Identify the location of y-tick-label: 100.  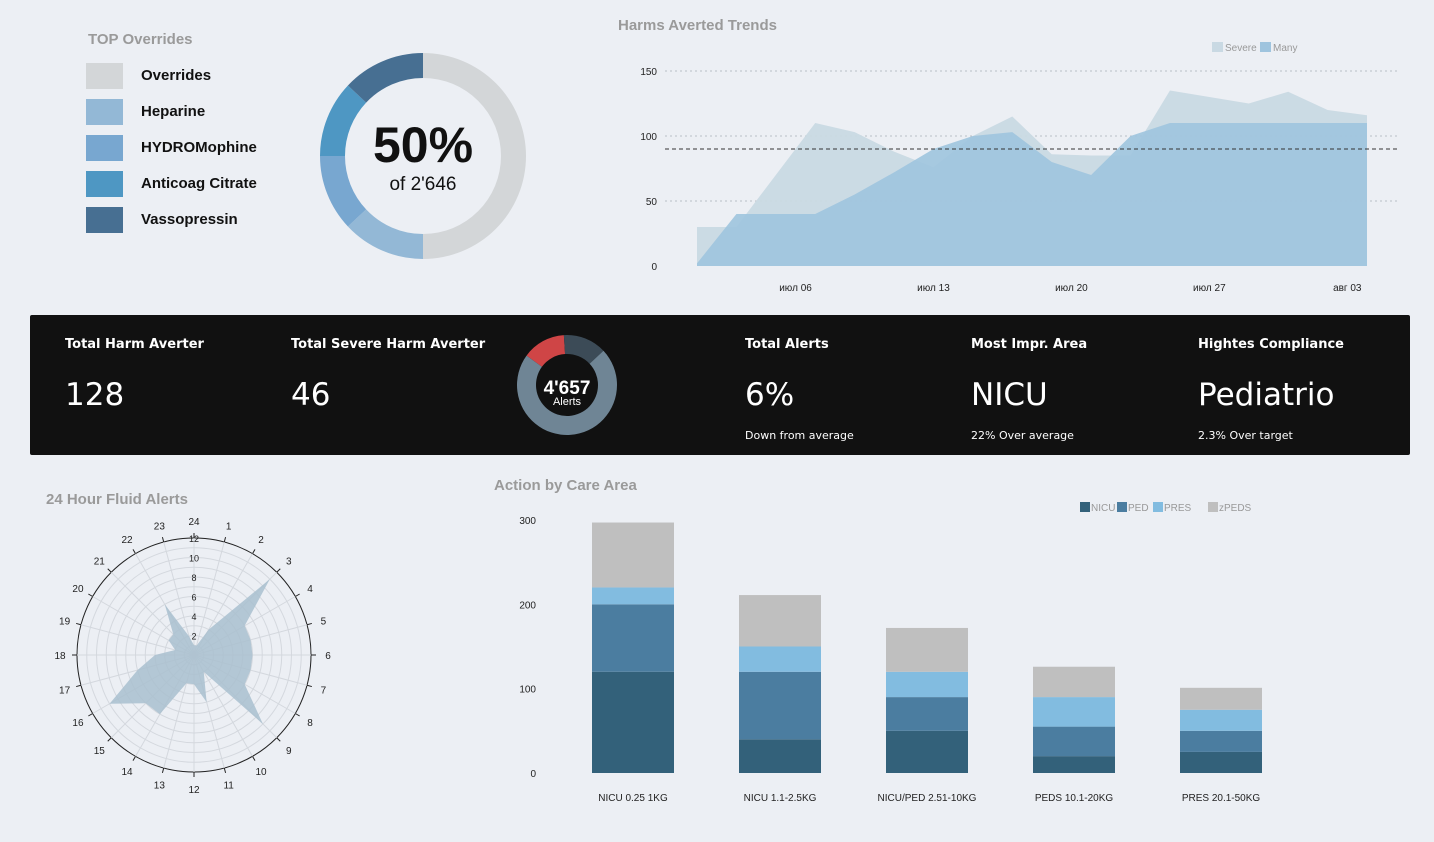
(527, 690).